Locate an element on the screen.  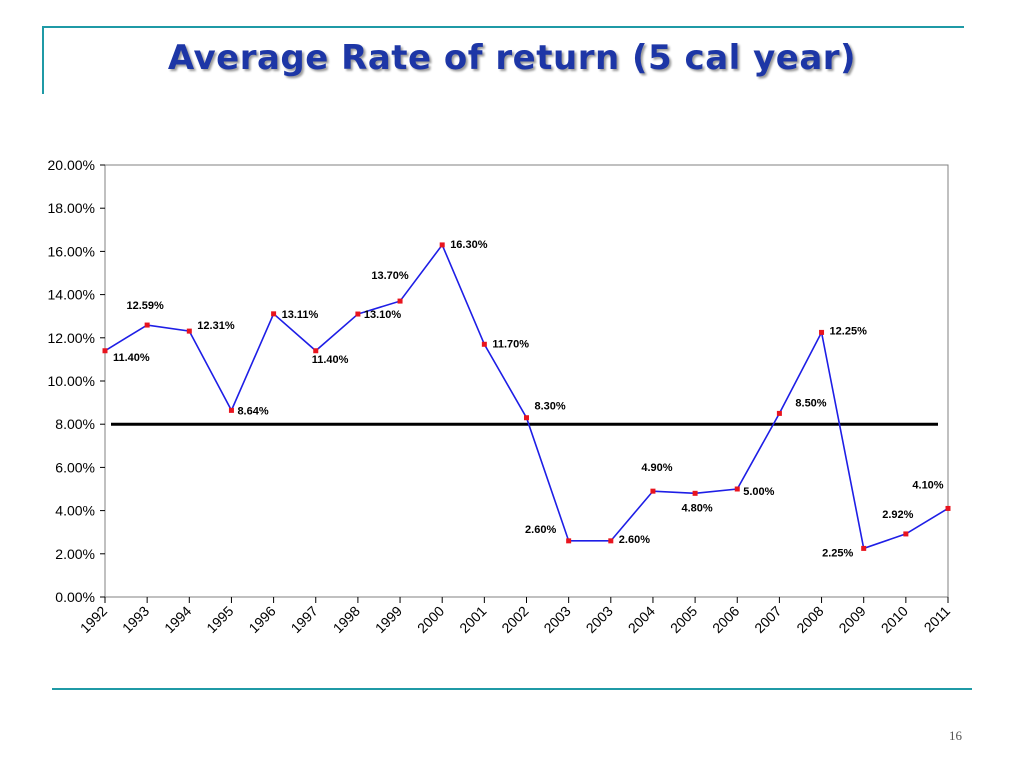
x-tick-label: 2001 is located at coordinates (472, 619).